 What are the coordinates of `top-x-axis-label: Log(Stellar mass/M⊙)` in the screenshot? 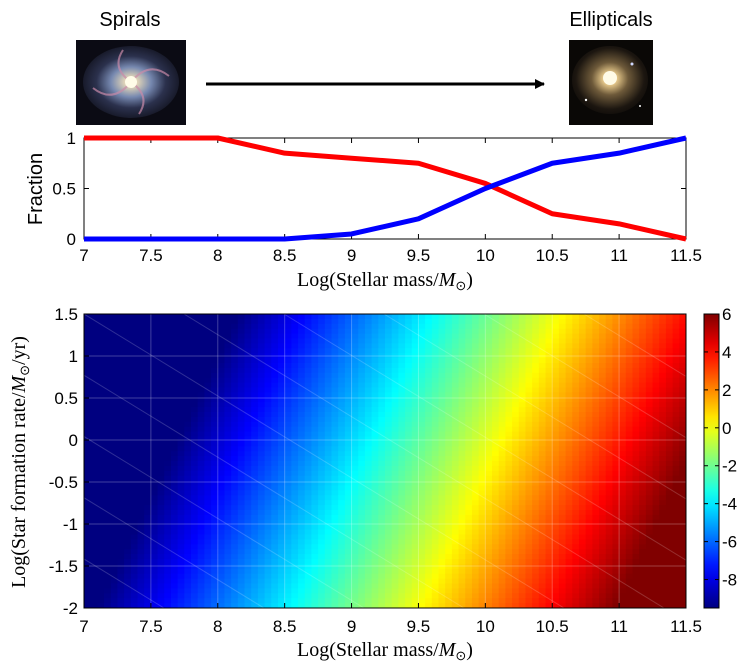 It's located at (385, 281).